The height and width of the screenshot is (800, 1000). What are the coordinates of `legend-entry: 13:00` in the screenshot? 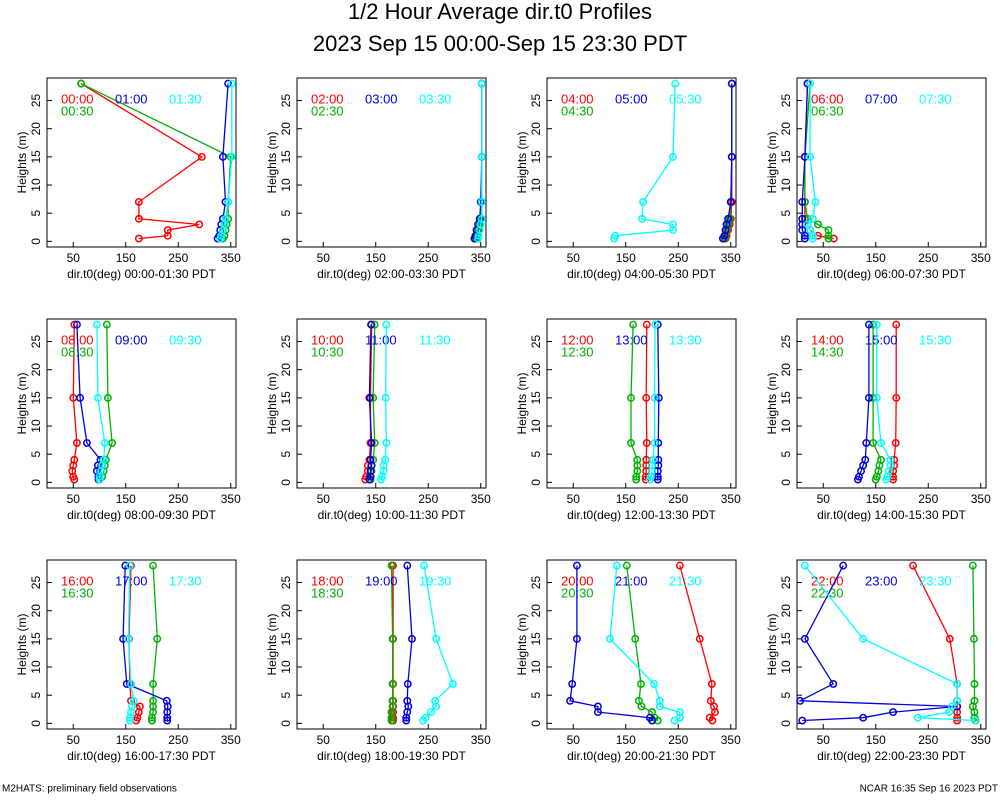 It's located at (631, 339).